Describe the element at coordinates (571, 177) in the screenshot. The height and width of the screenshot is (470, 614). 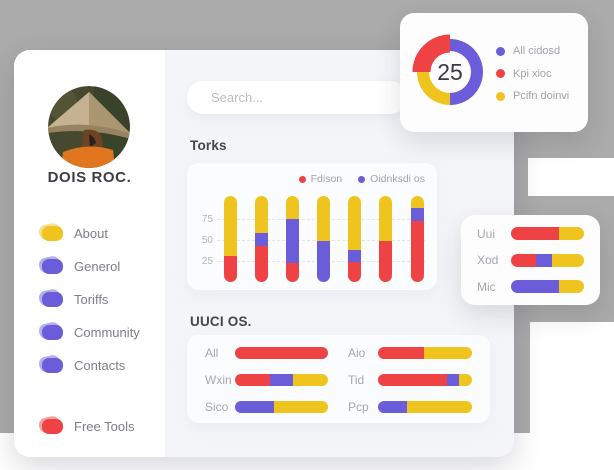
I see `background-cutout-top` at that location.